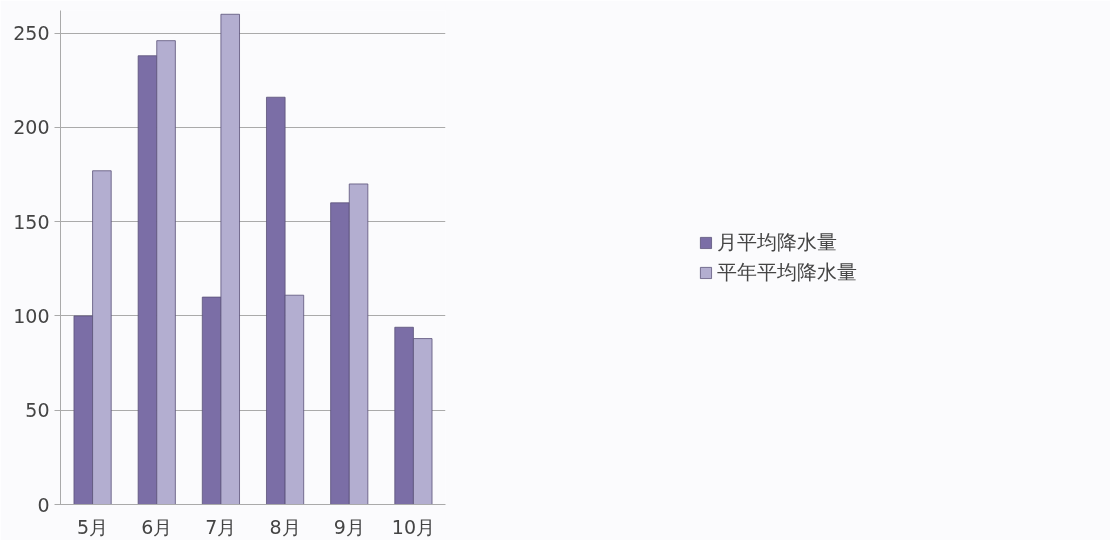  I want to click on y-tick-label: 150, so click(31, 221).